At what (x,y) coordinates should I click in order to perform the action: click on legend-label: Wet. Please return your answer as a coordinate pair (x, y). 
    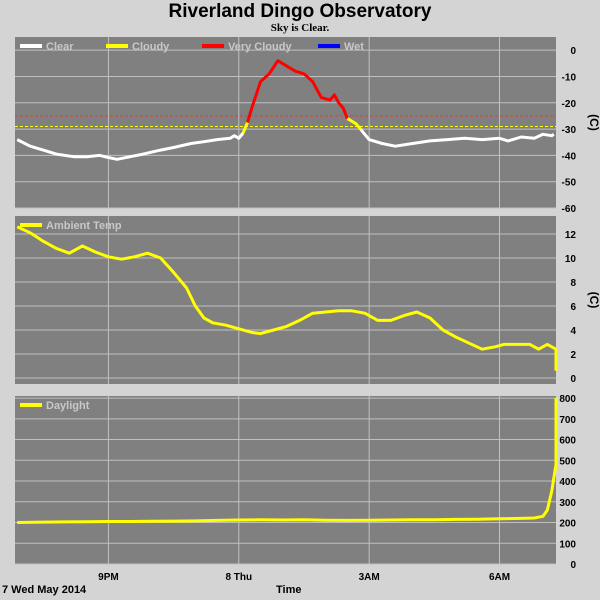
    Looking at the image, I should click on (354, 47).